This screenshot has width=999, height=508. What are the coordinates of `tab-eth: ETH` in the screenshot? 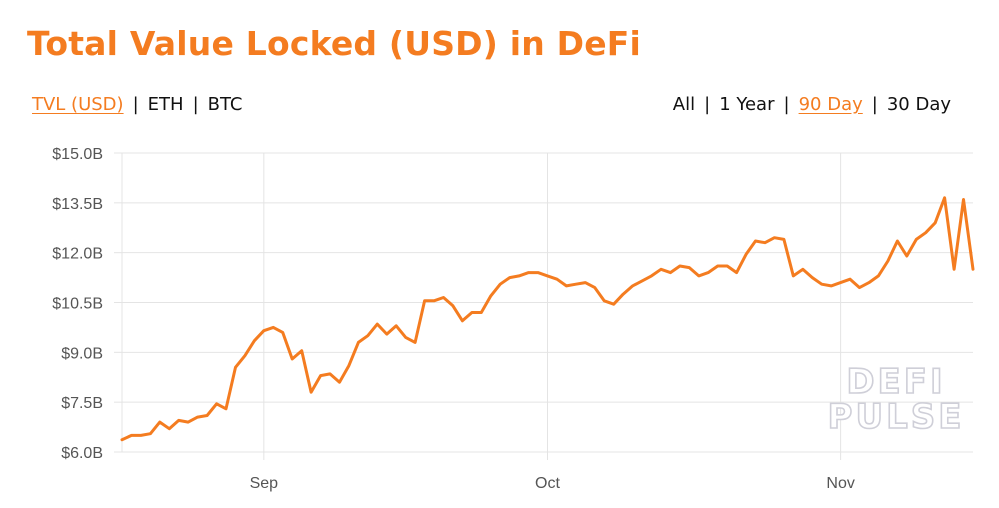 It's located at (165, 104).